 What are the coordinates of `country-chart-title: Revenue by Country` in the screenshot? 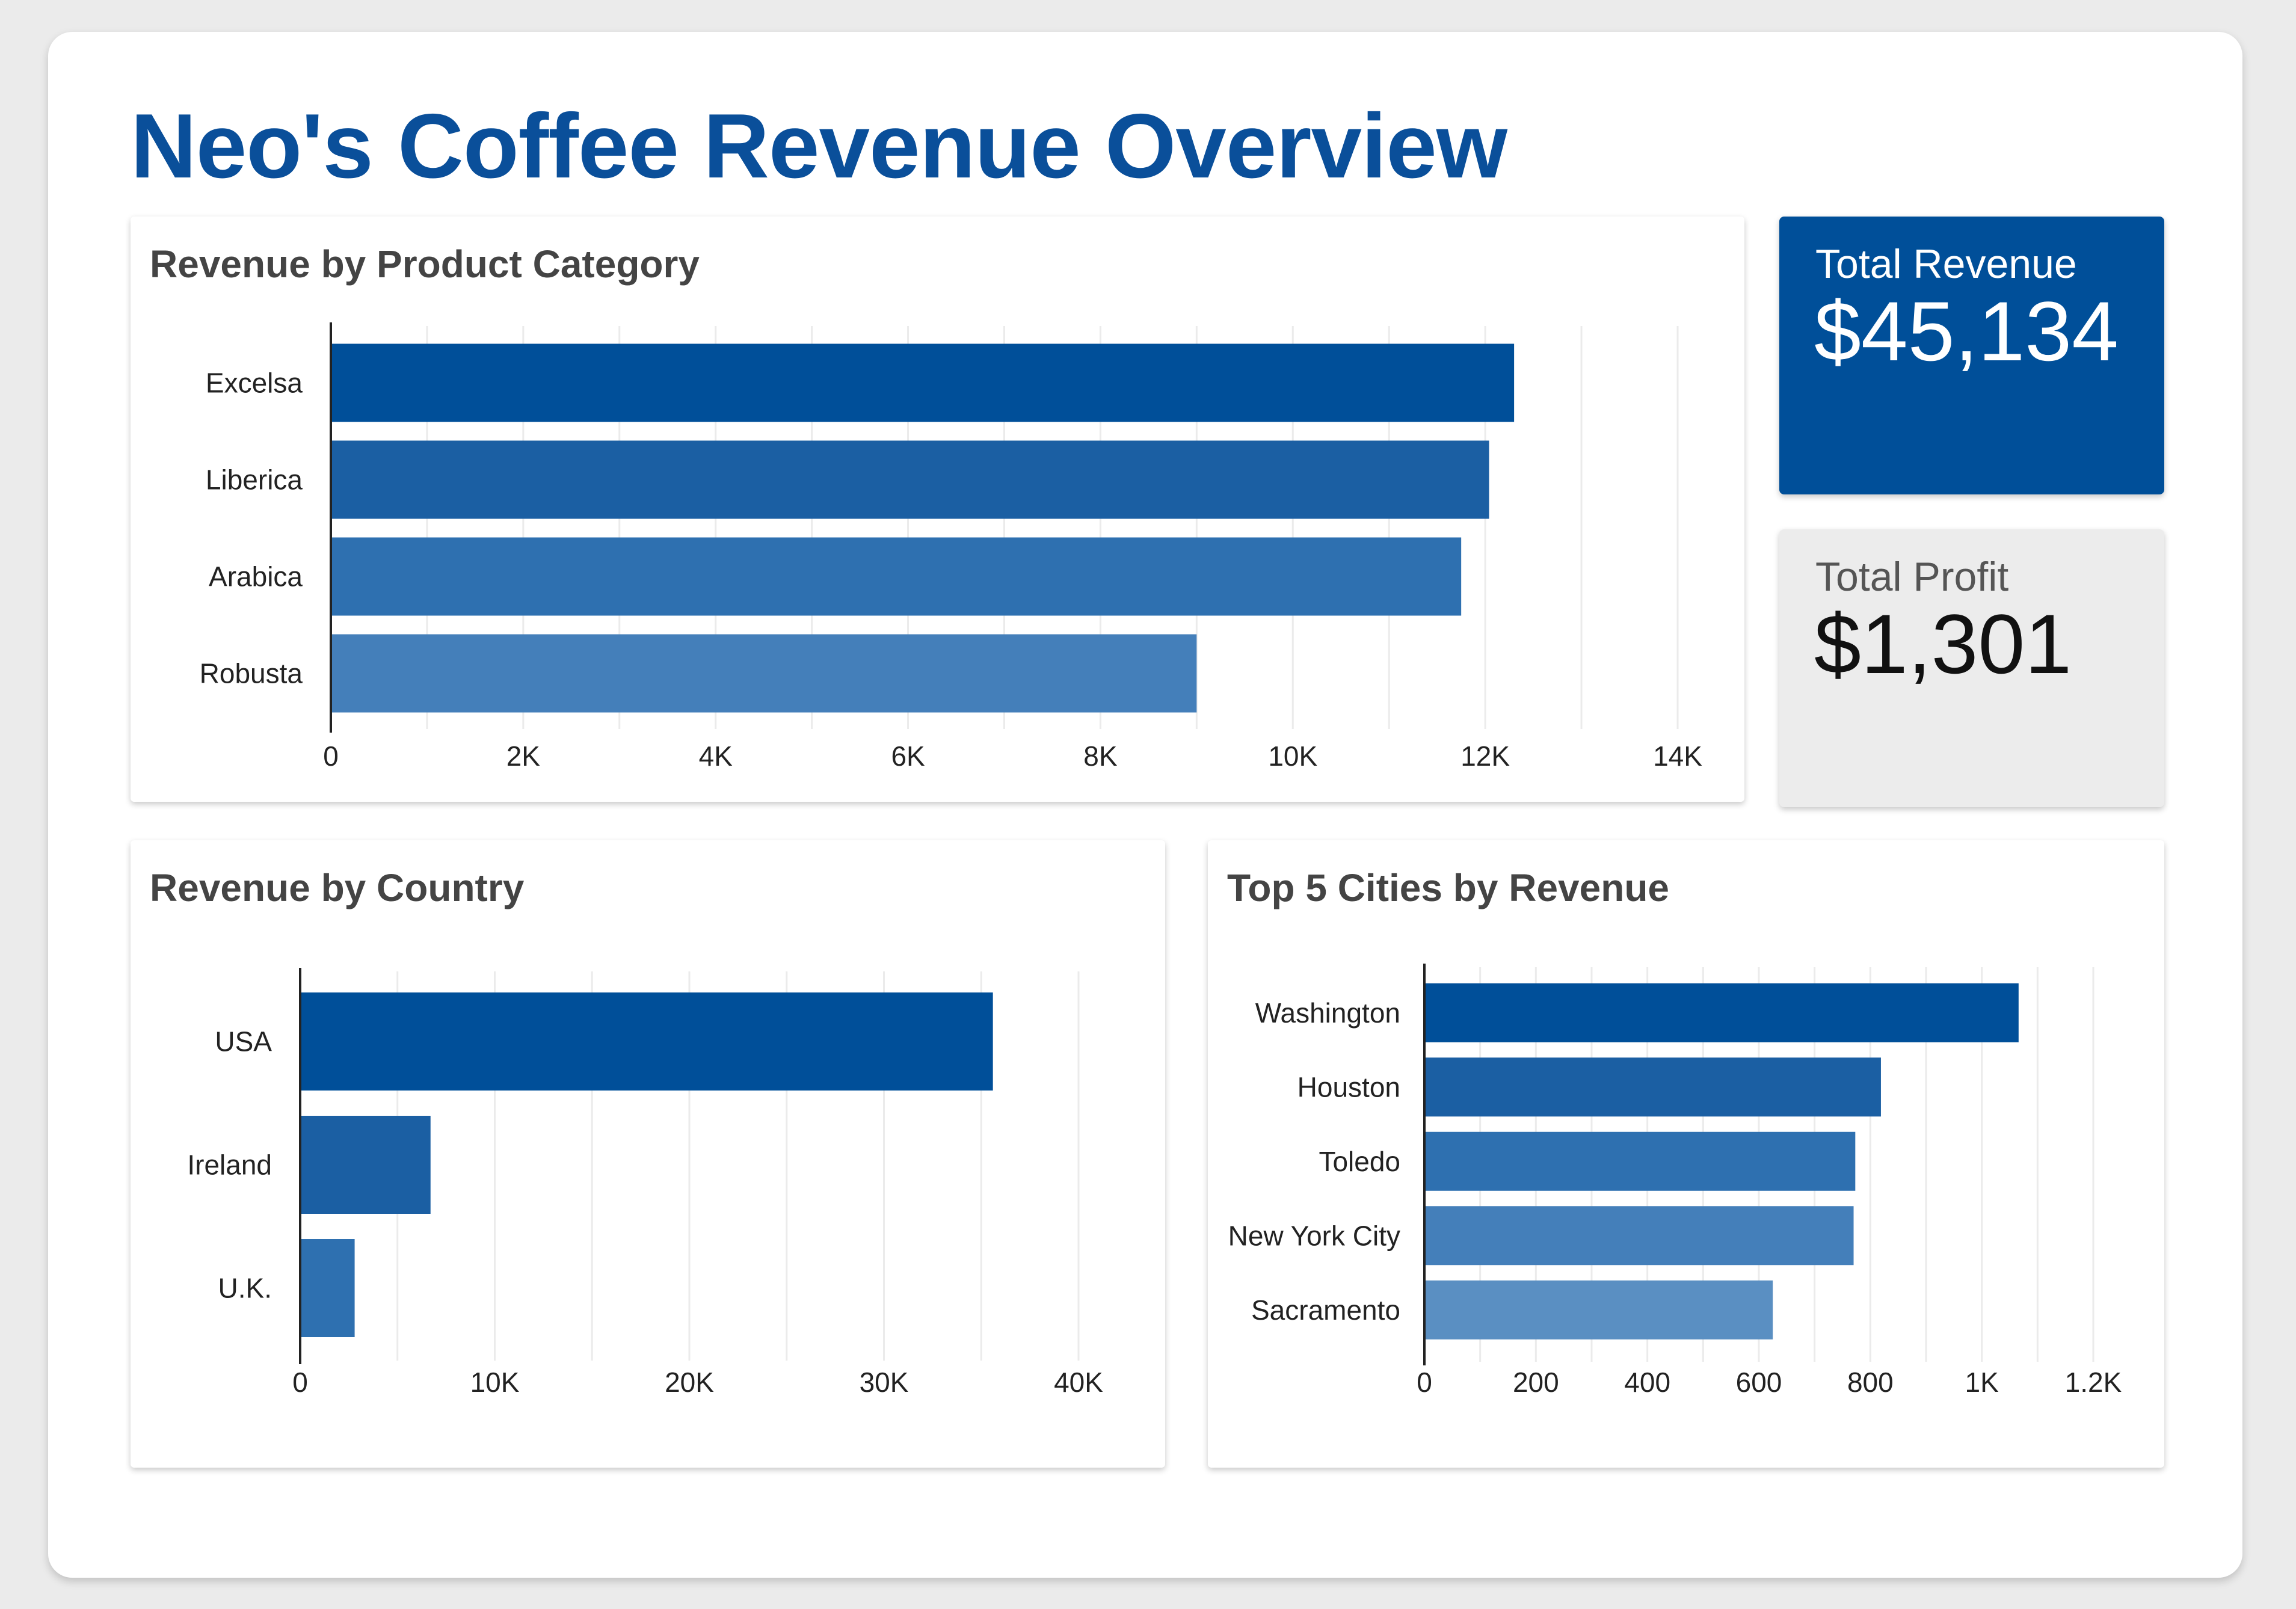 It's located at (337, 887).